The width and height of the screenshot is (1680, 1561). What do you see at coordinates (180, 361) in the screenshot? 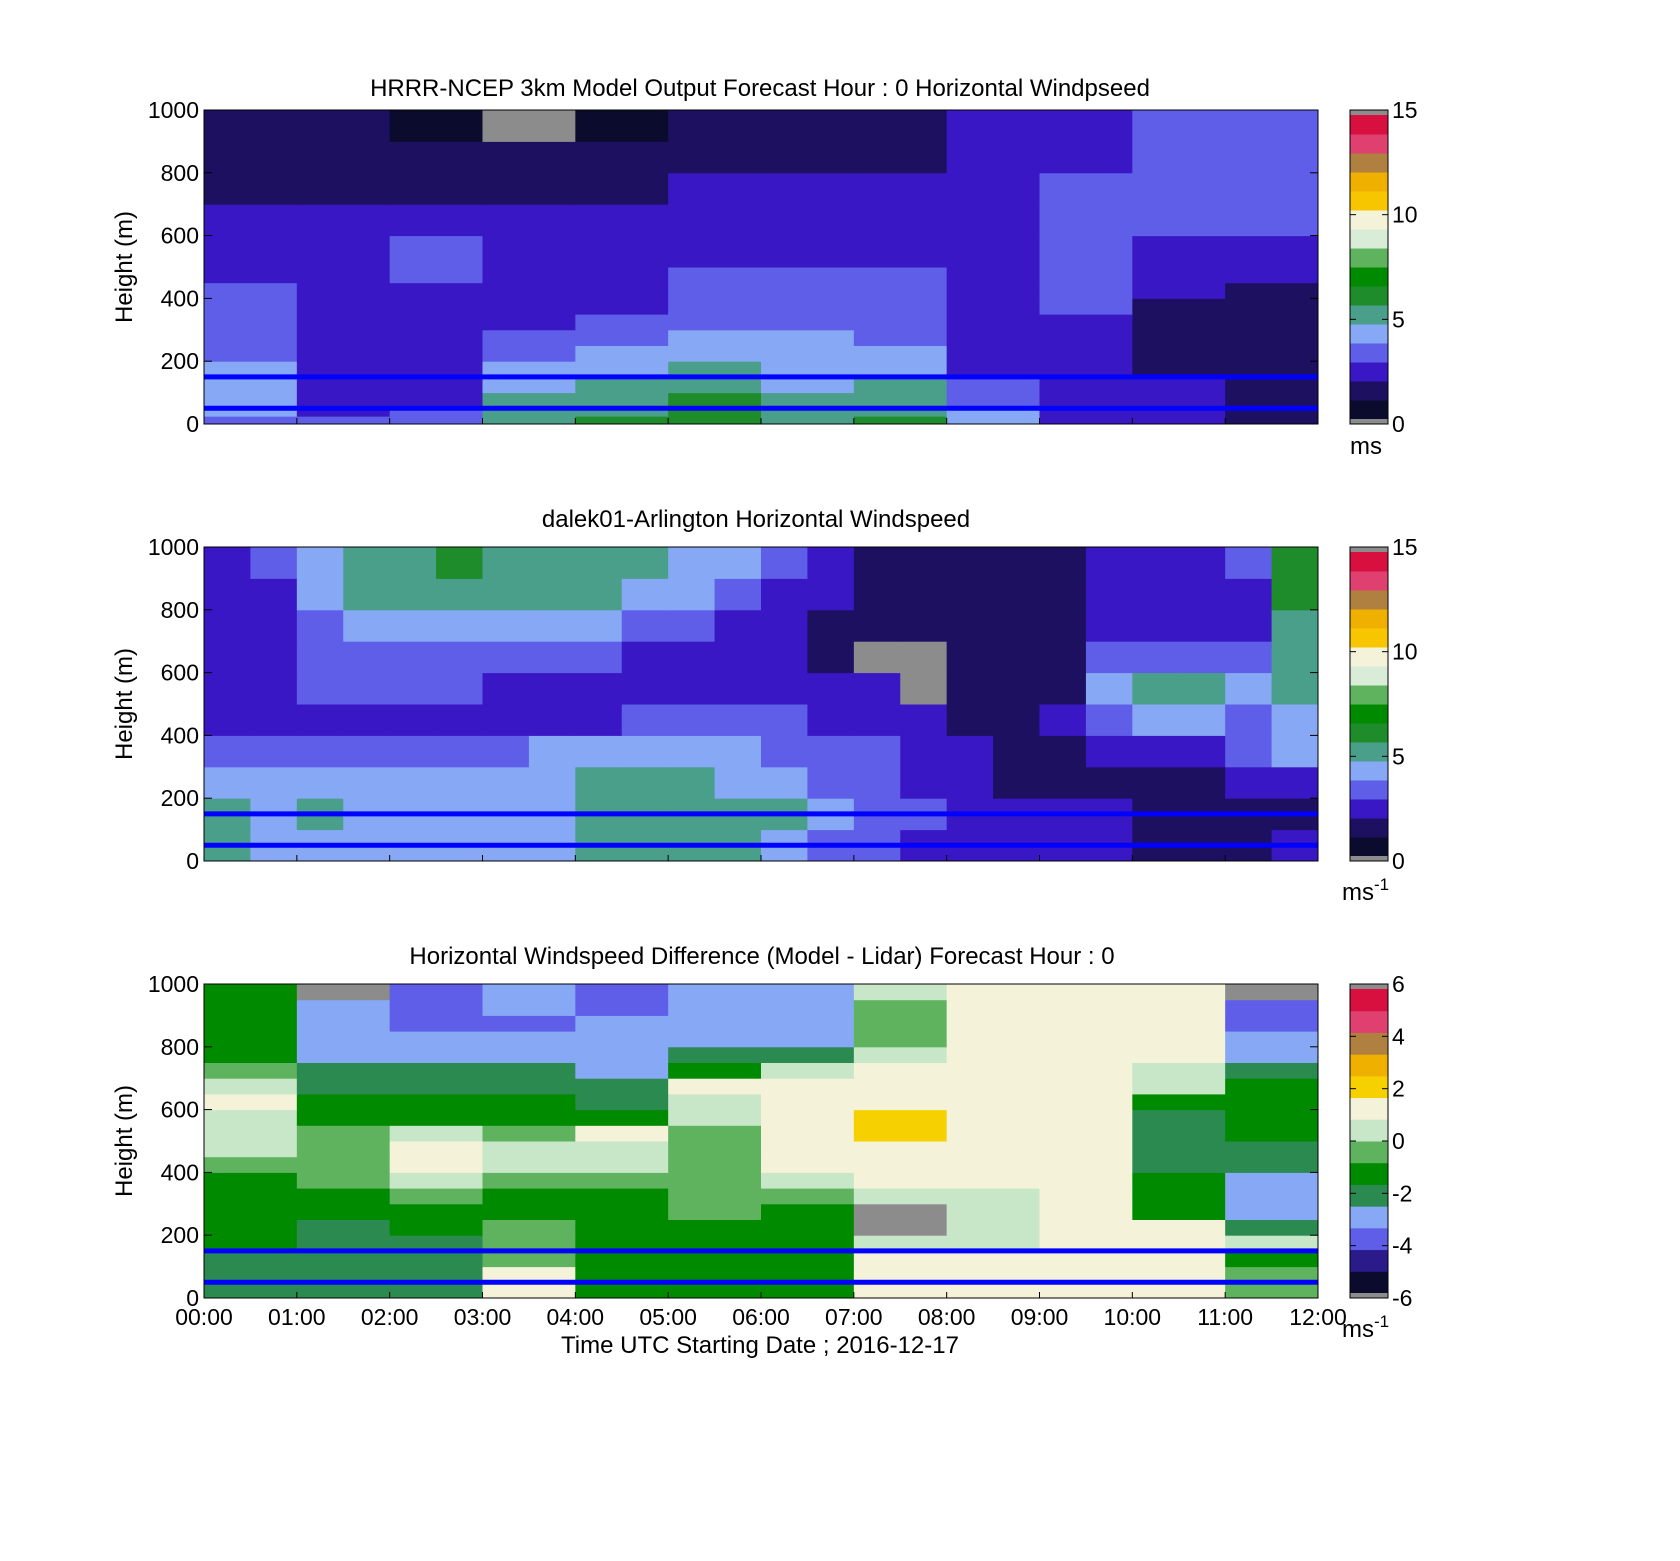
I see `y-tick-label: 200` at bounding box center [180, 361].